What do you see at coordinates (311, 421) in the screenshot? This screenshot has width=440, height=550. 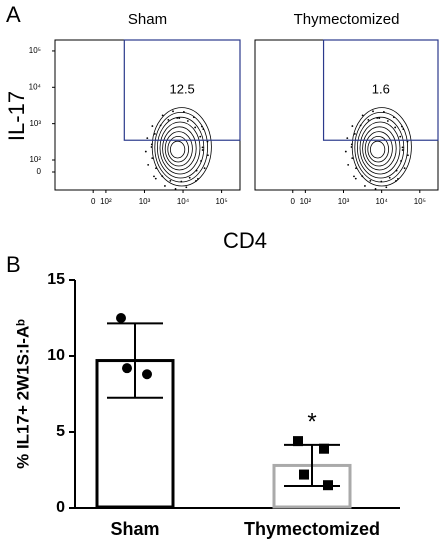 I see `significance: *` at bounding box center [311, 421].